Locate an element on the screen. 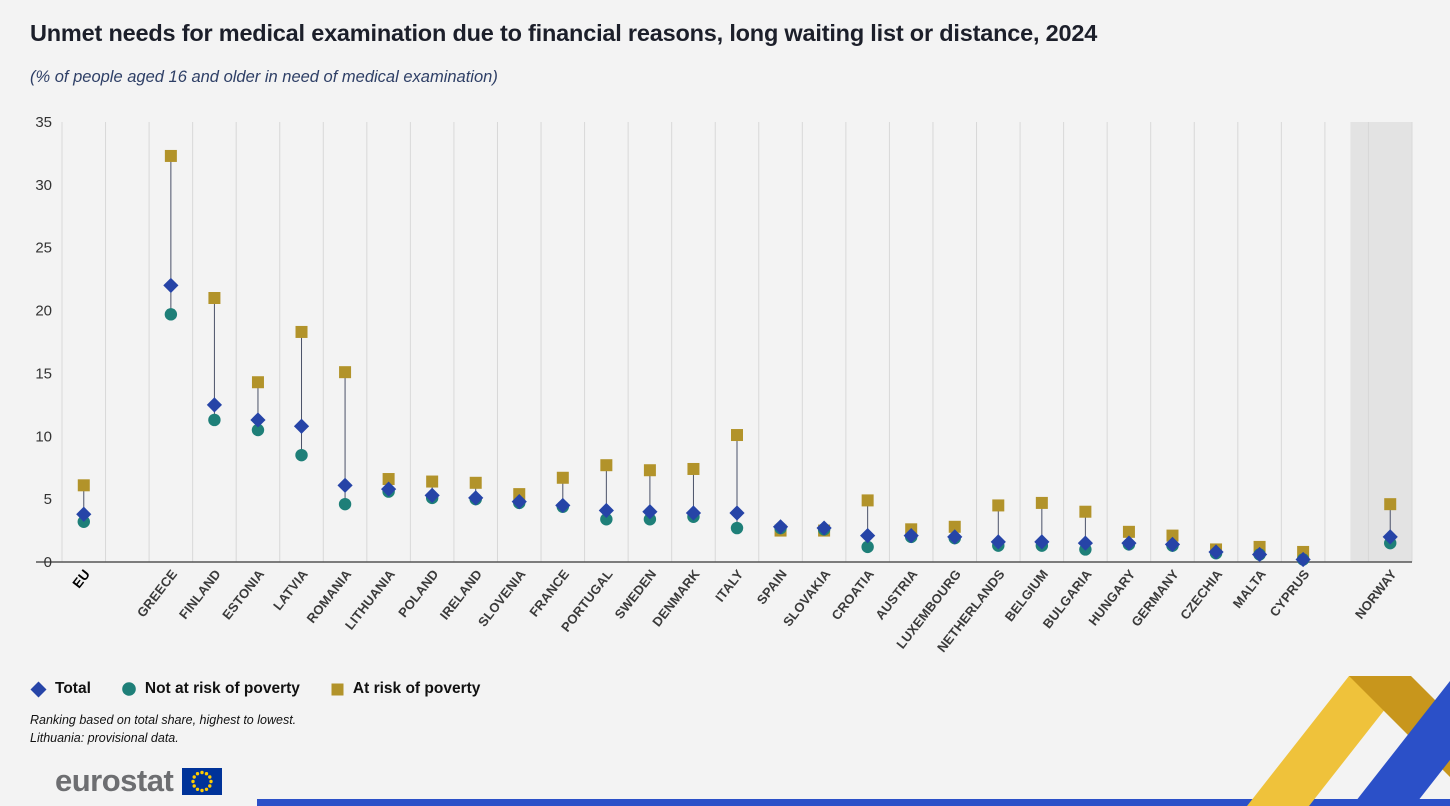 Image resolution: width=1450 pixels, height=806 pixels. x-tick-label-eu: EU is located at coordinates (82, 579).